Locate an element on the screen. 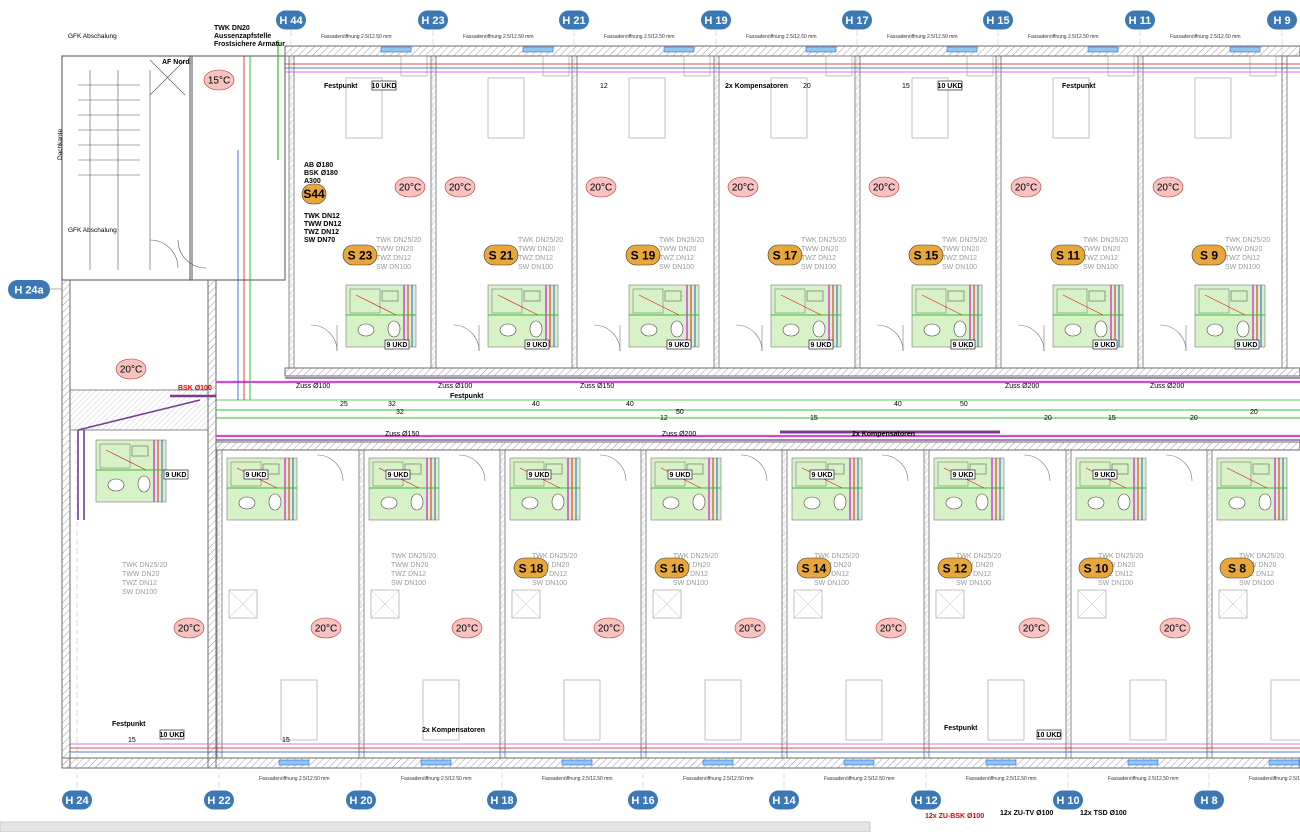 The image size is (1300, 832). spec-bottom-8-line-0: TWK DN25/20 is located at coordinates (1261, 556).